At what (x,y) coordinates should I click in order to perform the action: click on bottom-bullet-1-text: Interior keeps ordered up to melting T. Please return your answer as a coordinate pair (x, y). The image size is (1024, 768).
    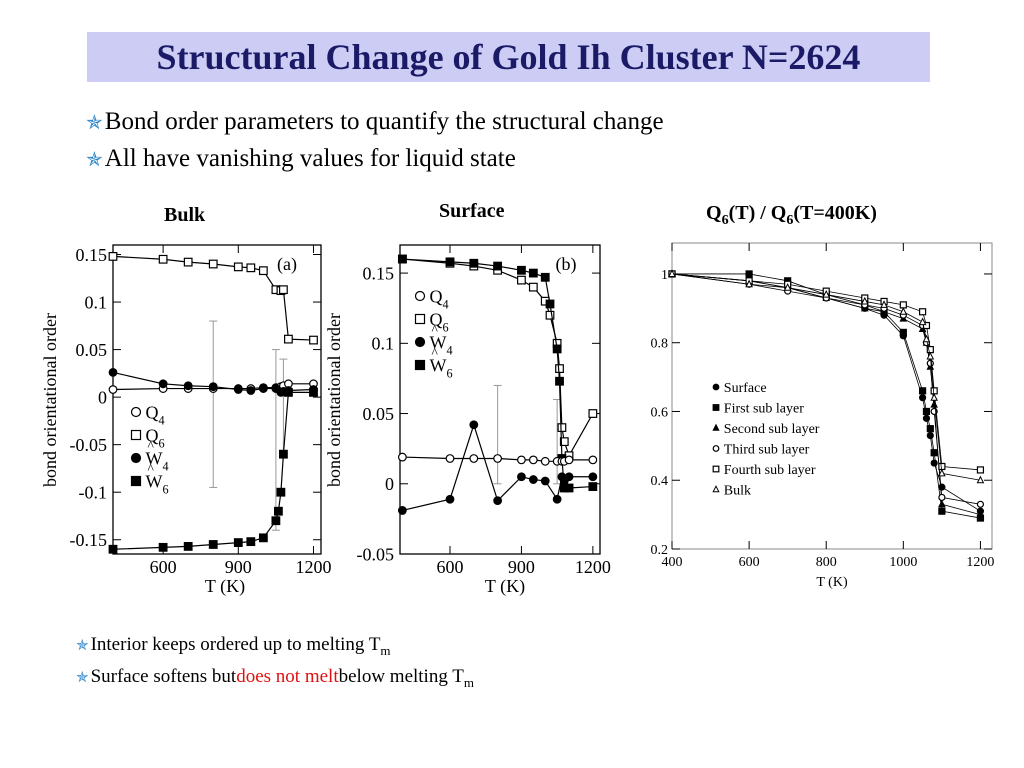
    Looking at the image, I should click on (235, 644).